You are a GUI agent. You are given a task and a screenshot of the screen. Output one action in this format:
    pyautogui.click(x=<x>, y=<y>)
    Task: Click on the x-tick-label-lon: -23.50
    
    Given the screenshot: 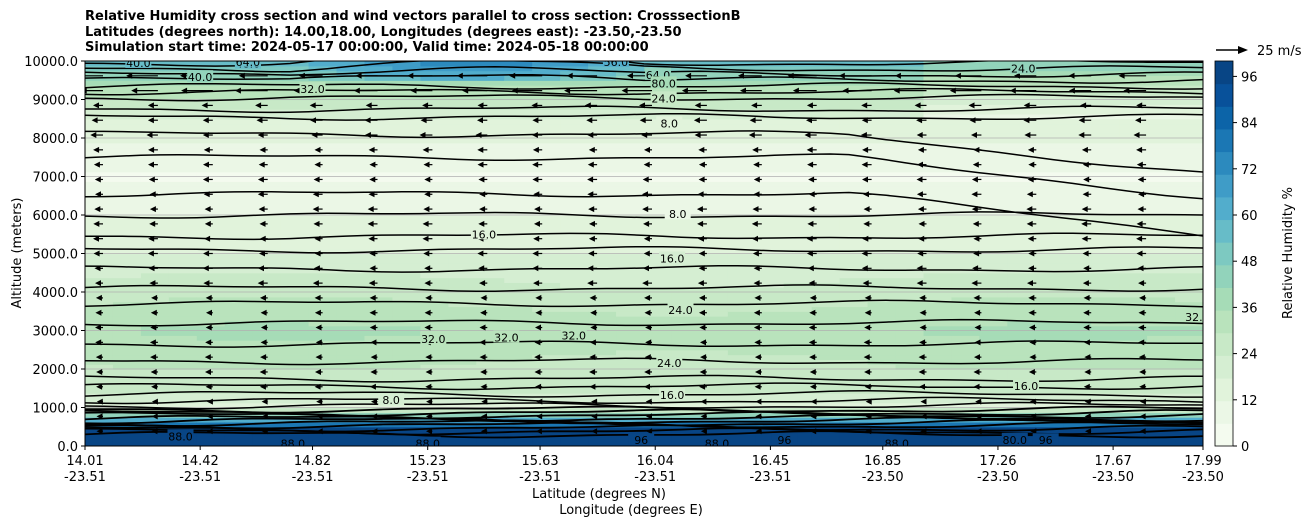 What is the action you would take?
    pyautogui.click(x=998, y=477)
    